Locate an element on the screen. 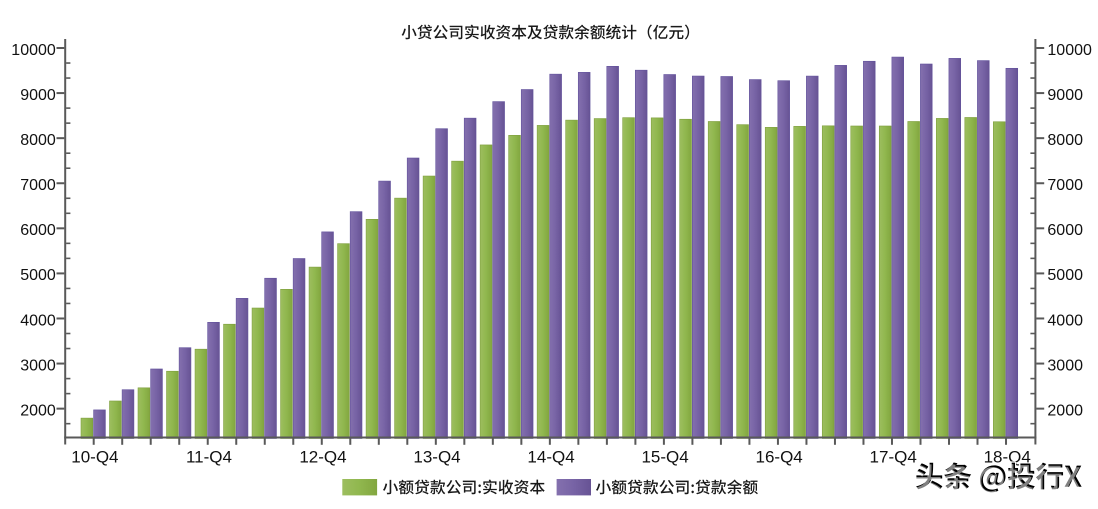  svg-text: 11-Q4 is located at coordinates (209, 456).